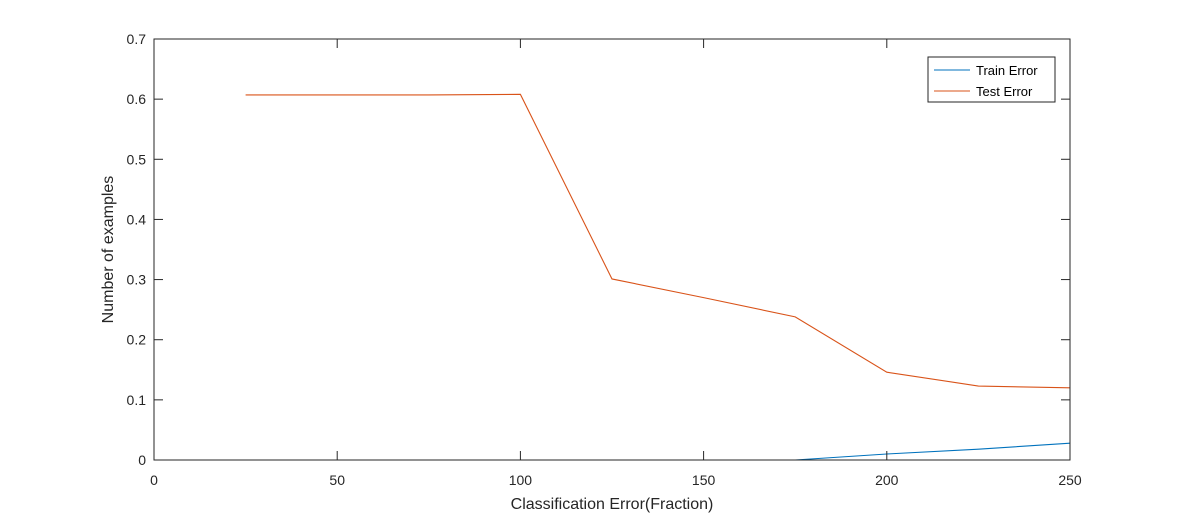  I want to click on legend-label-test-error: Test Error, so click(1004, 91).